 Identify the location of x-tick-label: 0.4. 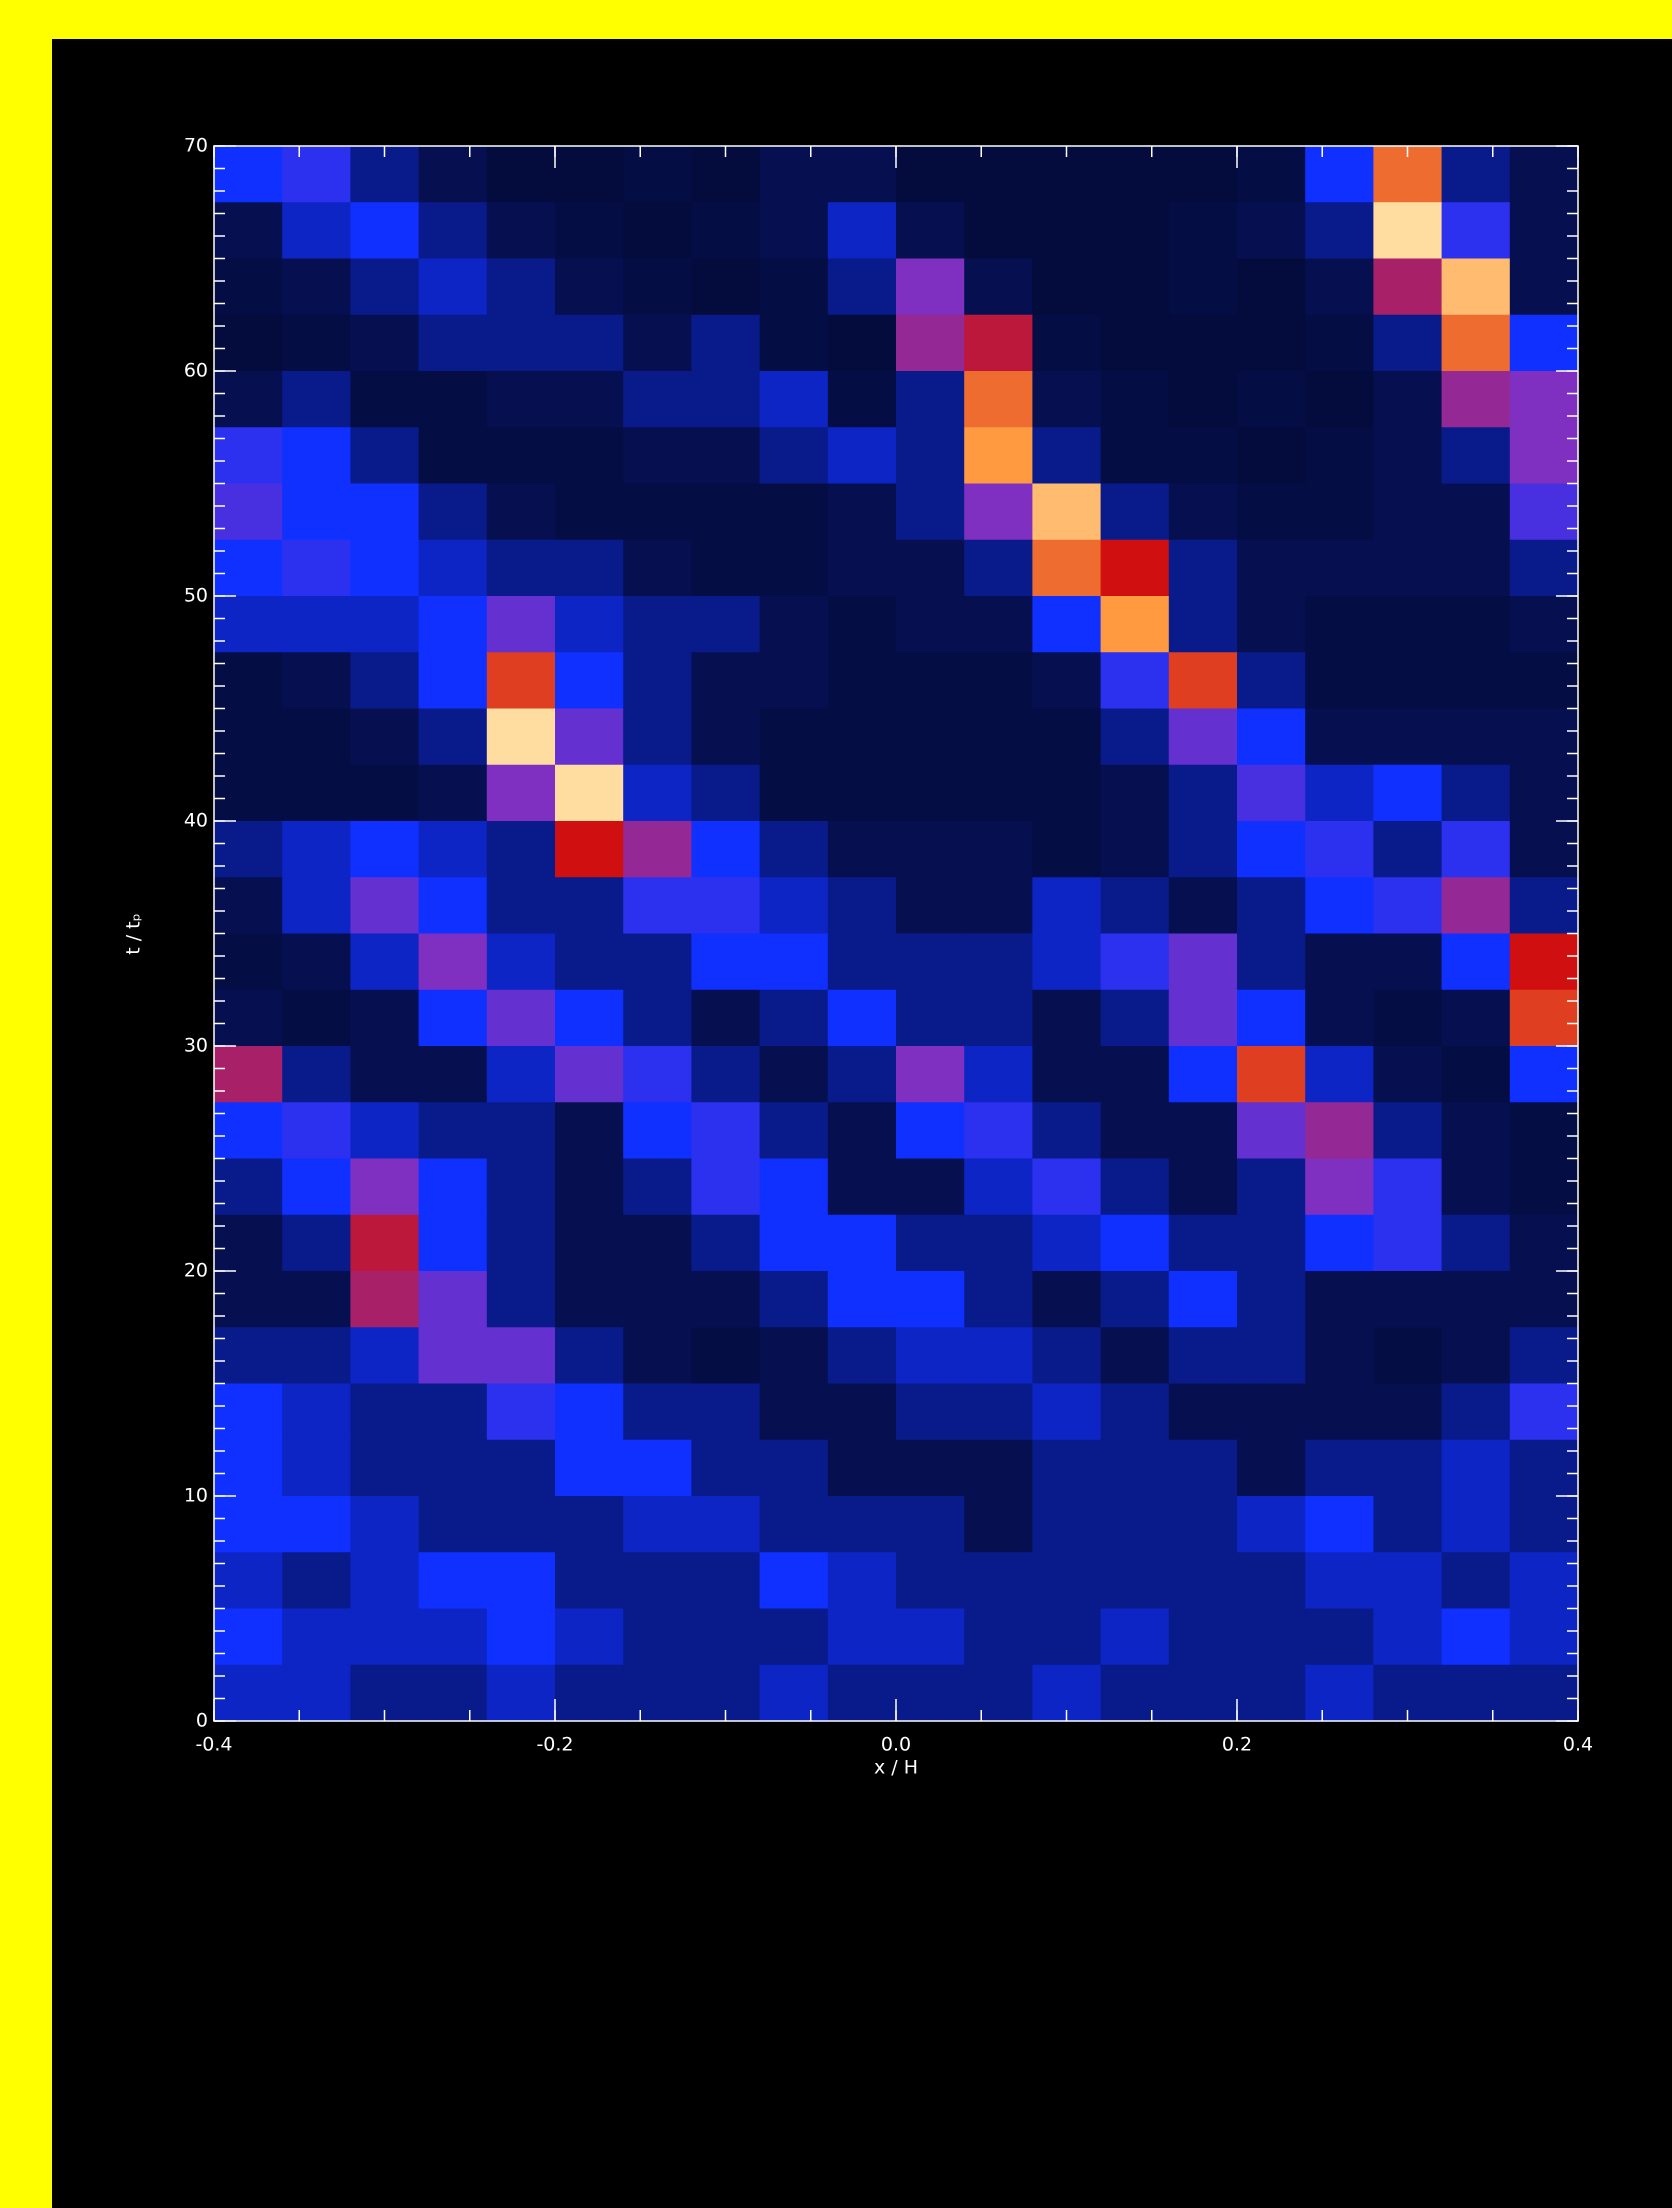
(1578, 1745).